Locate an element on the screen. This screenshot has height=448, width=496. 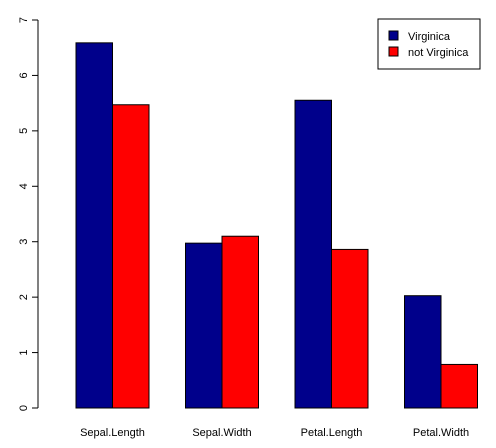
y-tick-label: 2 is located at coordinates (24, 297).